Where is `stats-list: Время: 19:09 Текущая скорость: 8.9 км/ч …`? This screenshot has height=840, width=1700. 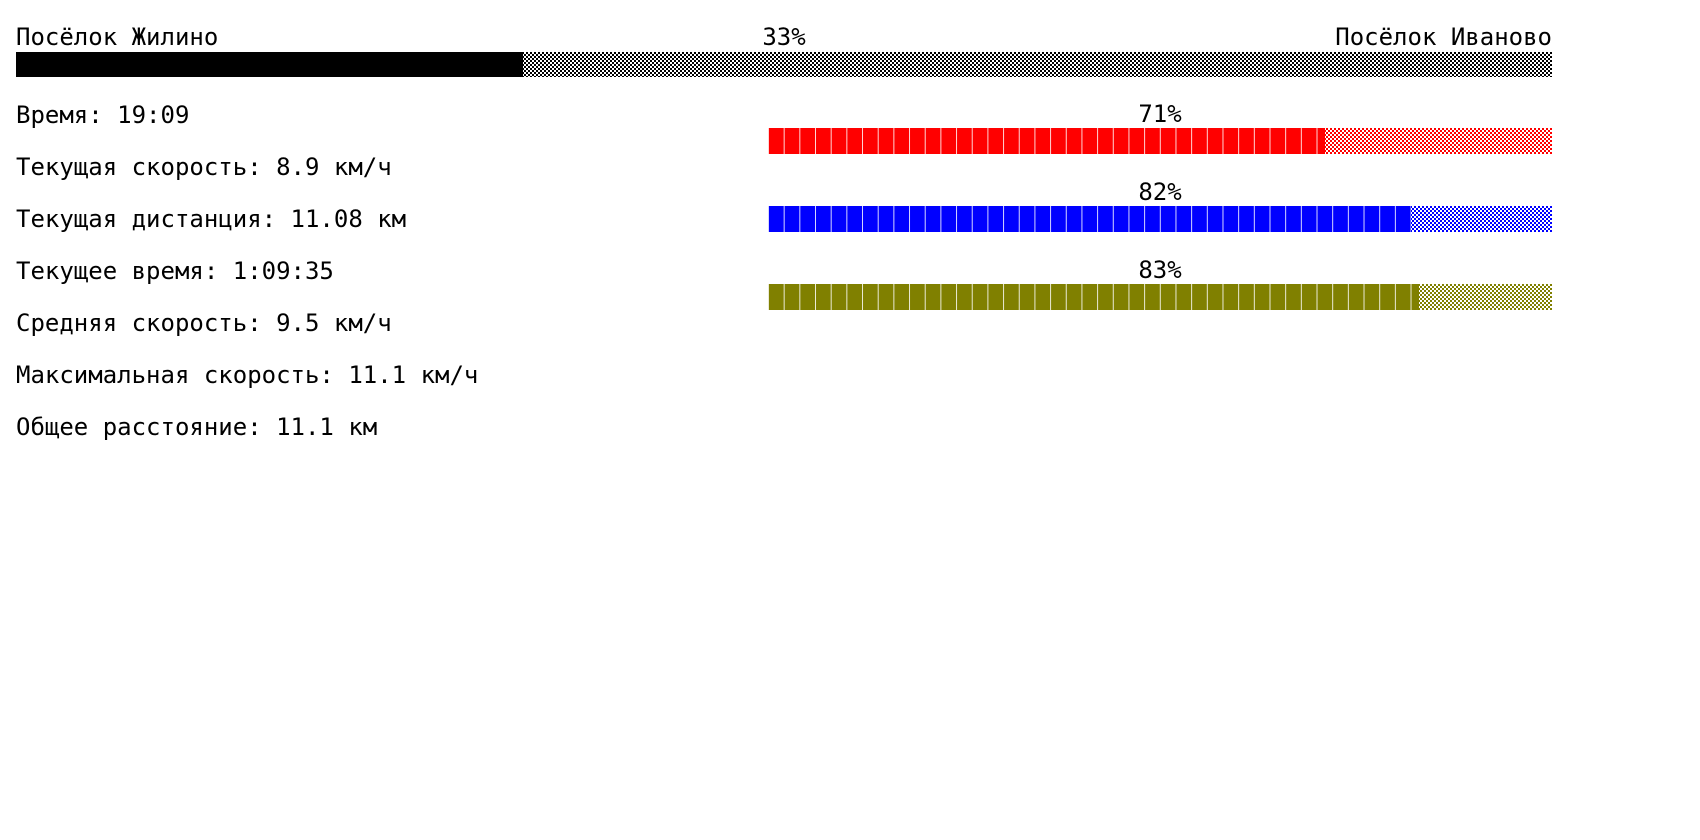
stats-list: Время: 19:09 Текущая скорость: 8.9 км/ч … is located at coordinates (247, 280).